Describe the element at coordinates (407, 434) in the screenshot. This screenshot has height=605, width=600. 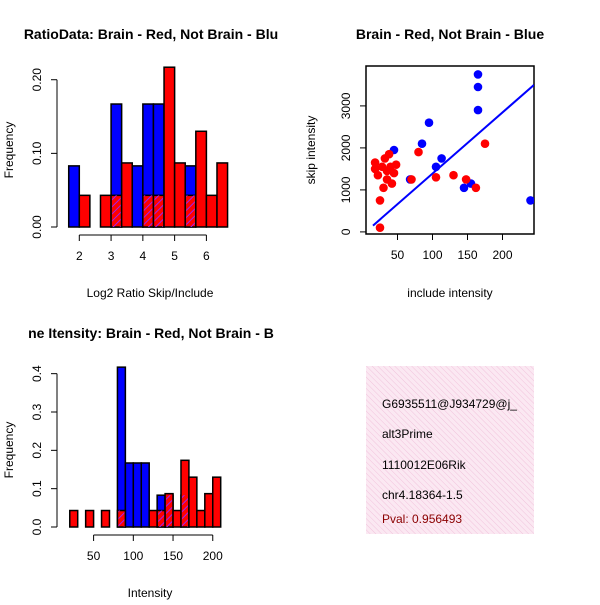
I see `info-event-type: alt3Prime` at that location.